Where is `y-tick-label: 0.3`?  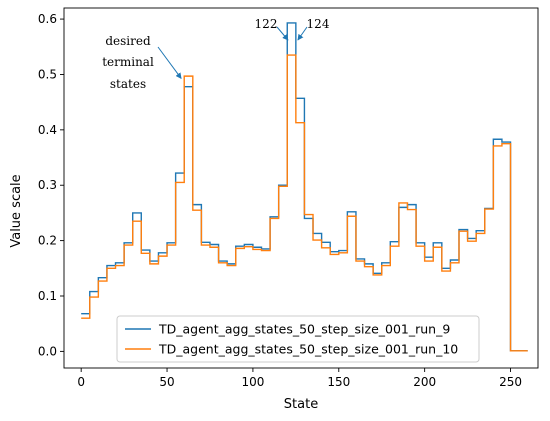 y-tick-label: 0.3 is located at coordinates (47, 185).